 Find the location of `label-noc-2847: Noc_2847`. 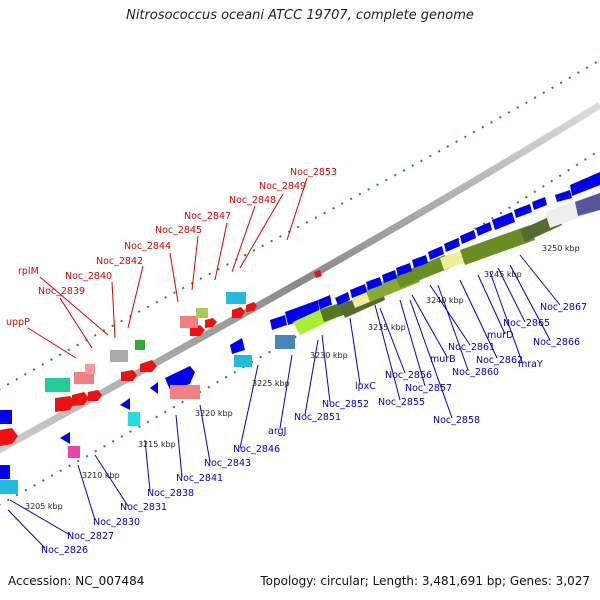

label-noc-2847: Noc_2847 is located at coordinates (207, 216).